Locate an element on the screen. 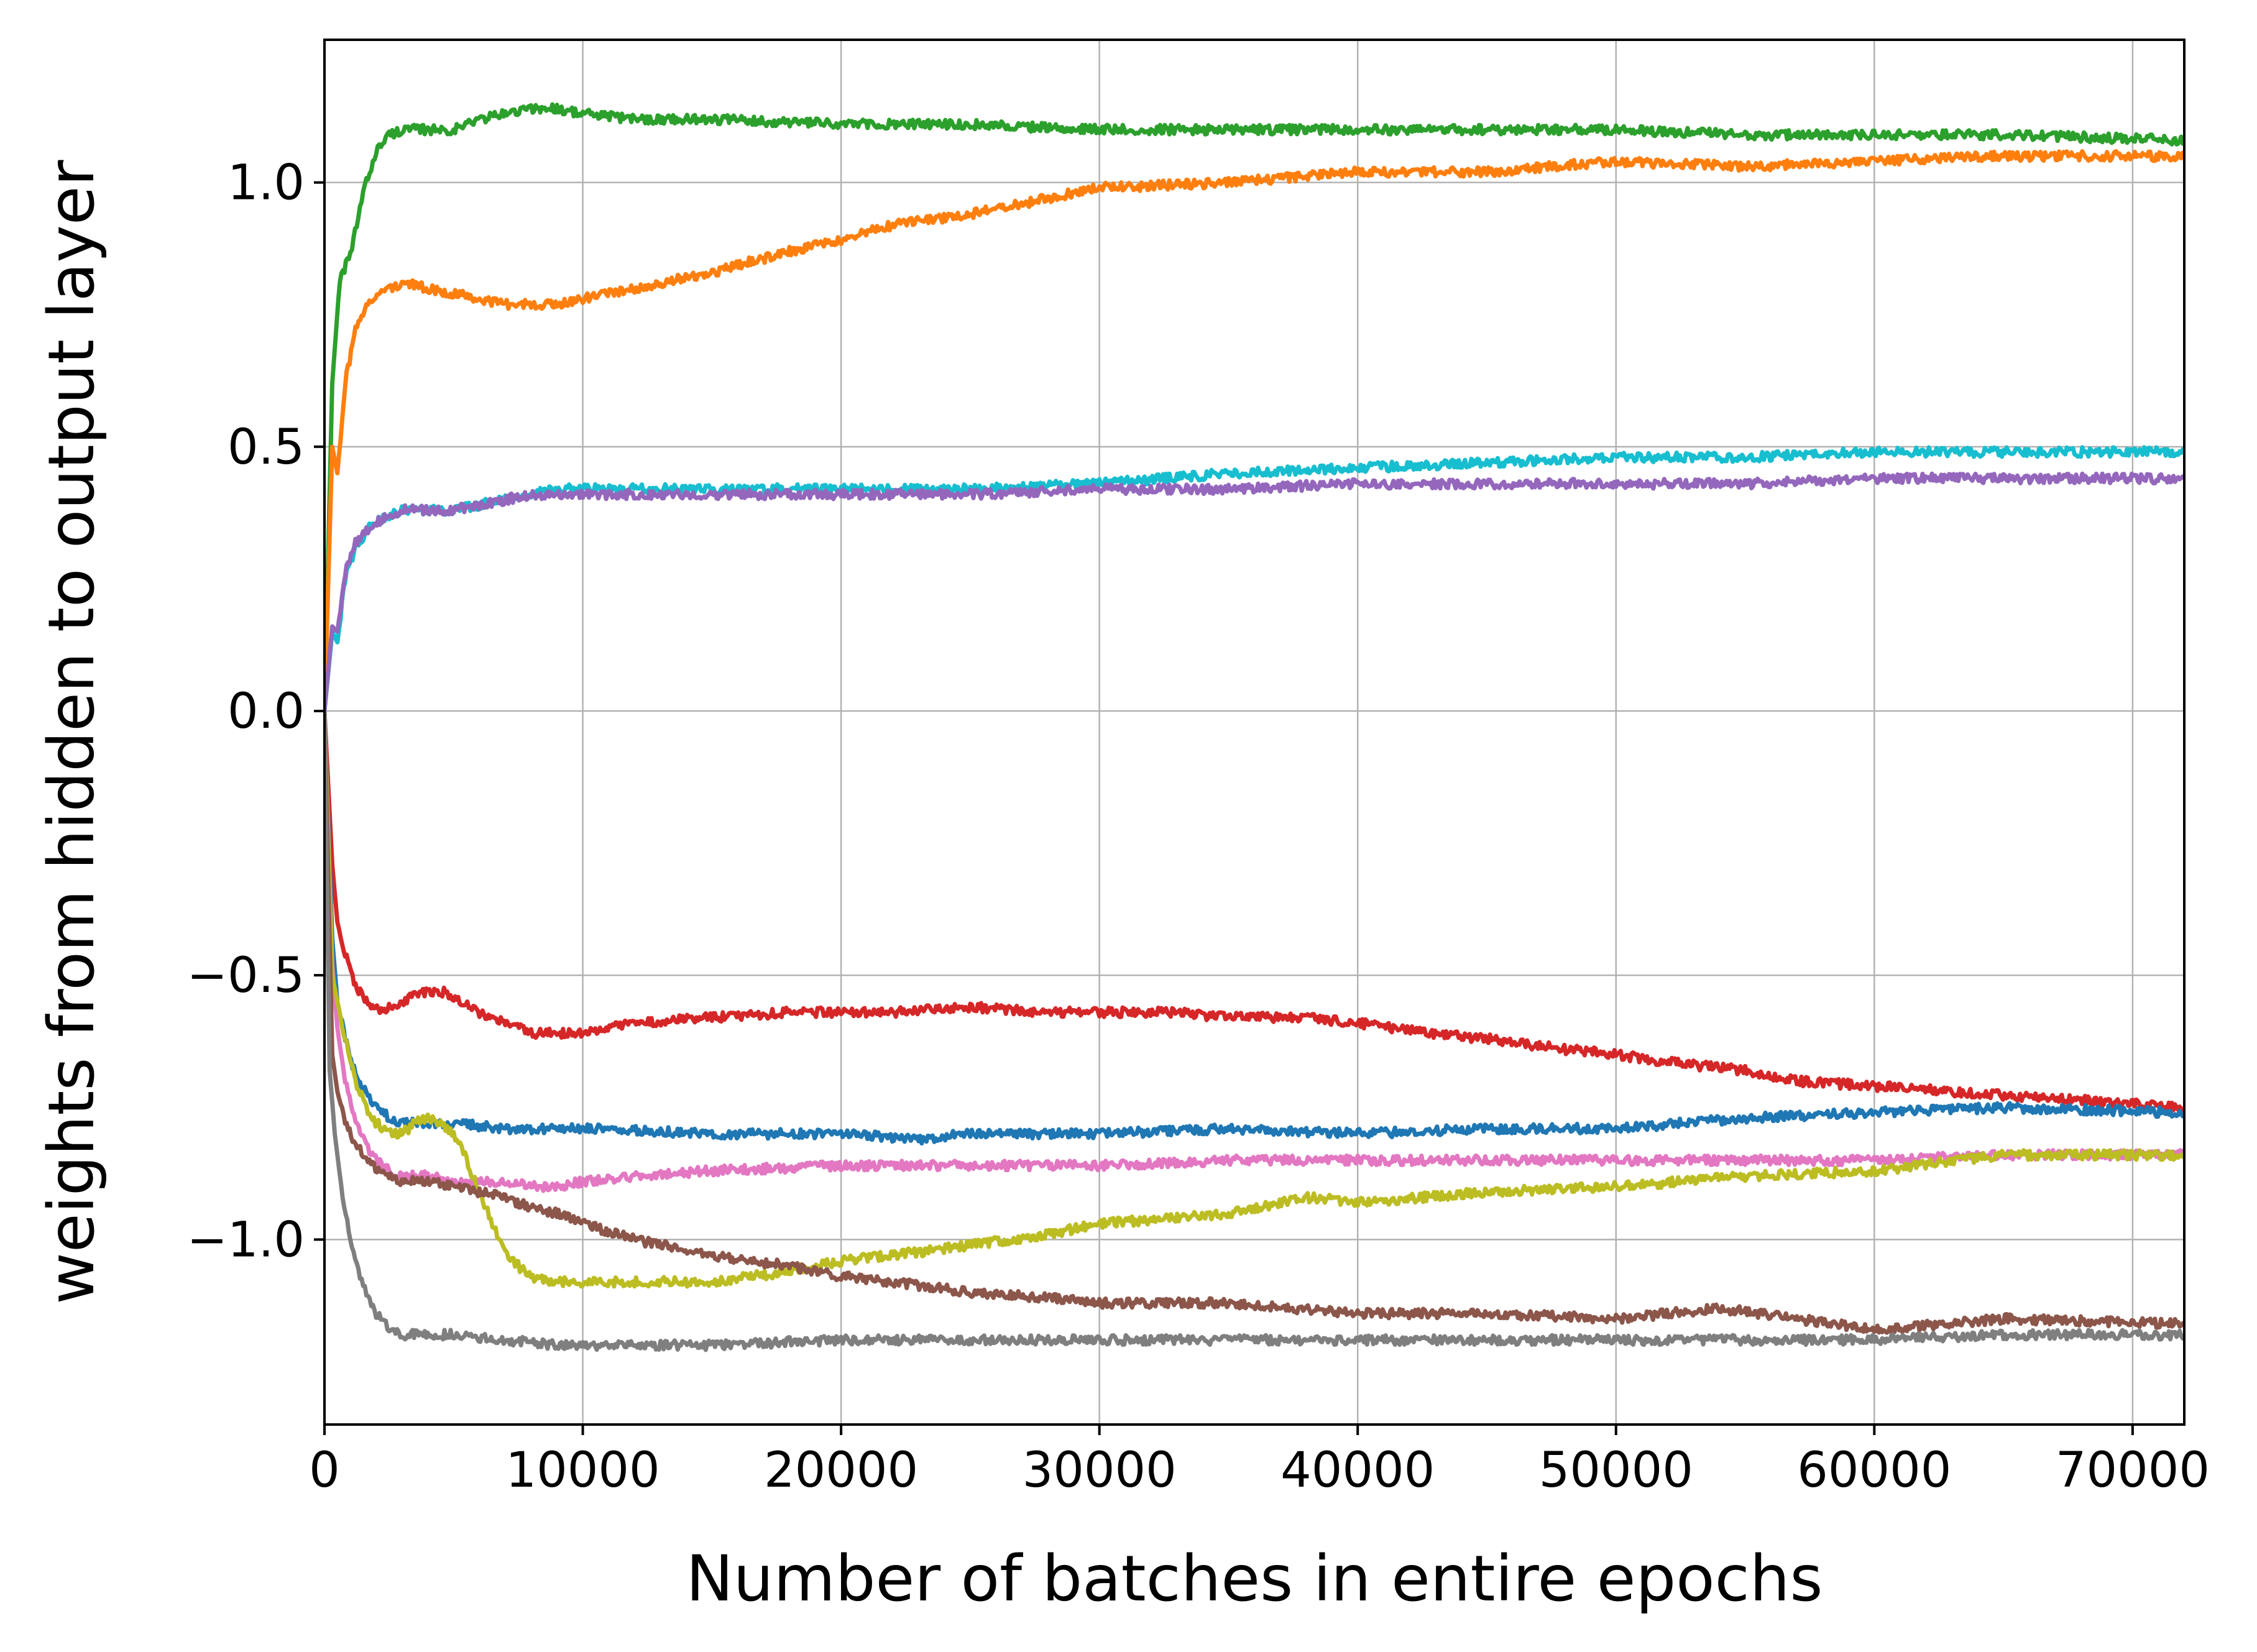  x-axis-title: Number of batches in entire epochs is located at coordinates (1254, 1579).